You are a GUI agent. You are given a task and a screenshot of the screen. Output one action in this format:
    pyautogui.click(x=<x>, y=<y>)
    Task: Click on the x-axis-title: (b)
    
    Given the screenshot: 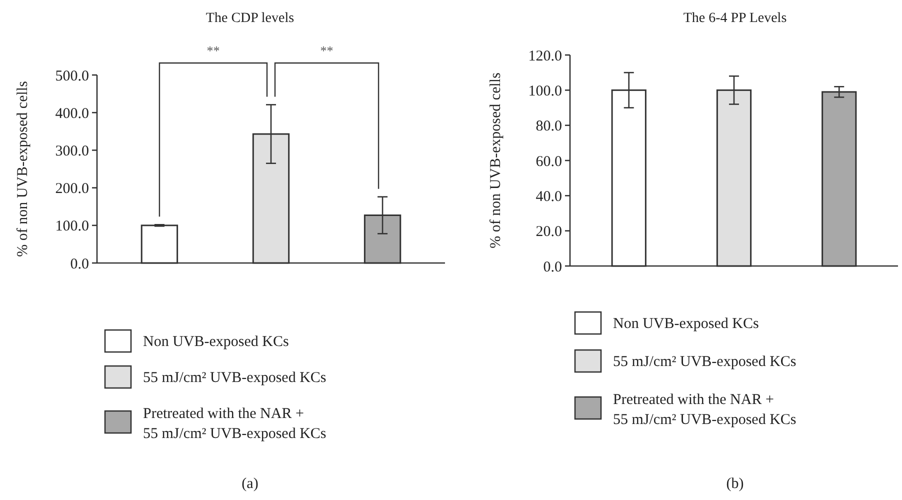 What is the action you would take?
    pyautogui.click(x=735, y=484)
    